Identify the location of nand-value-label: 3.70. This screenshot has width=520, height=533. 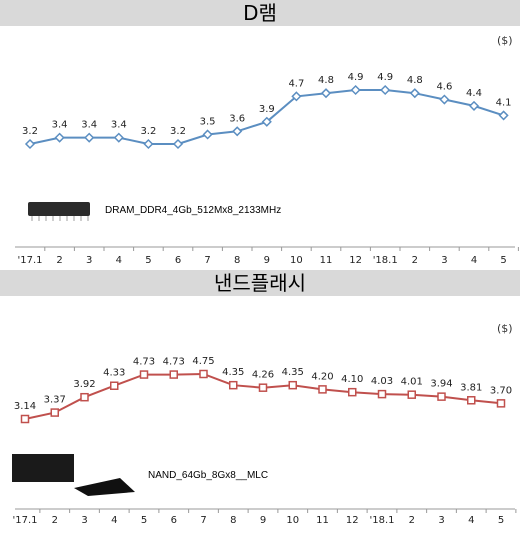
(501, 390).